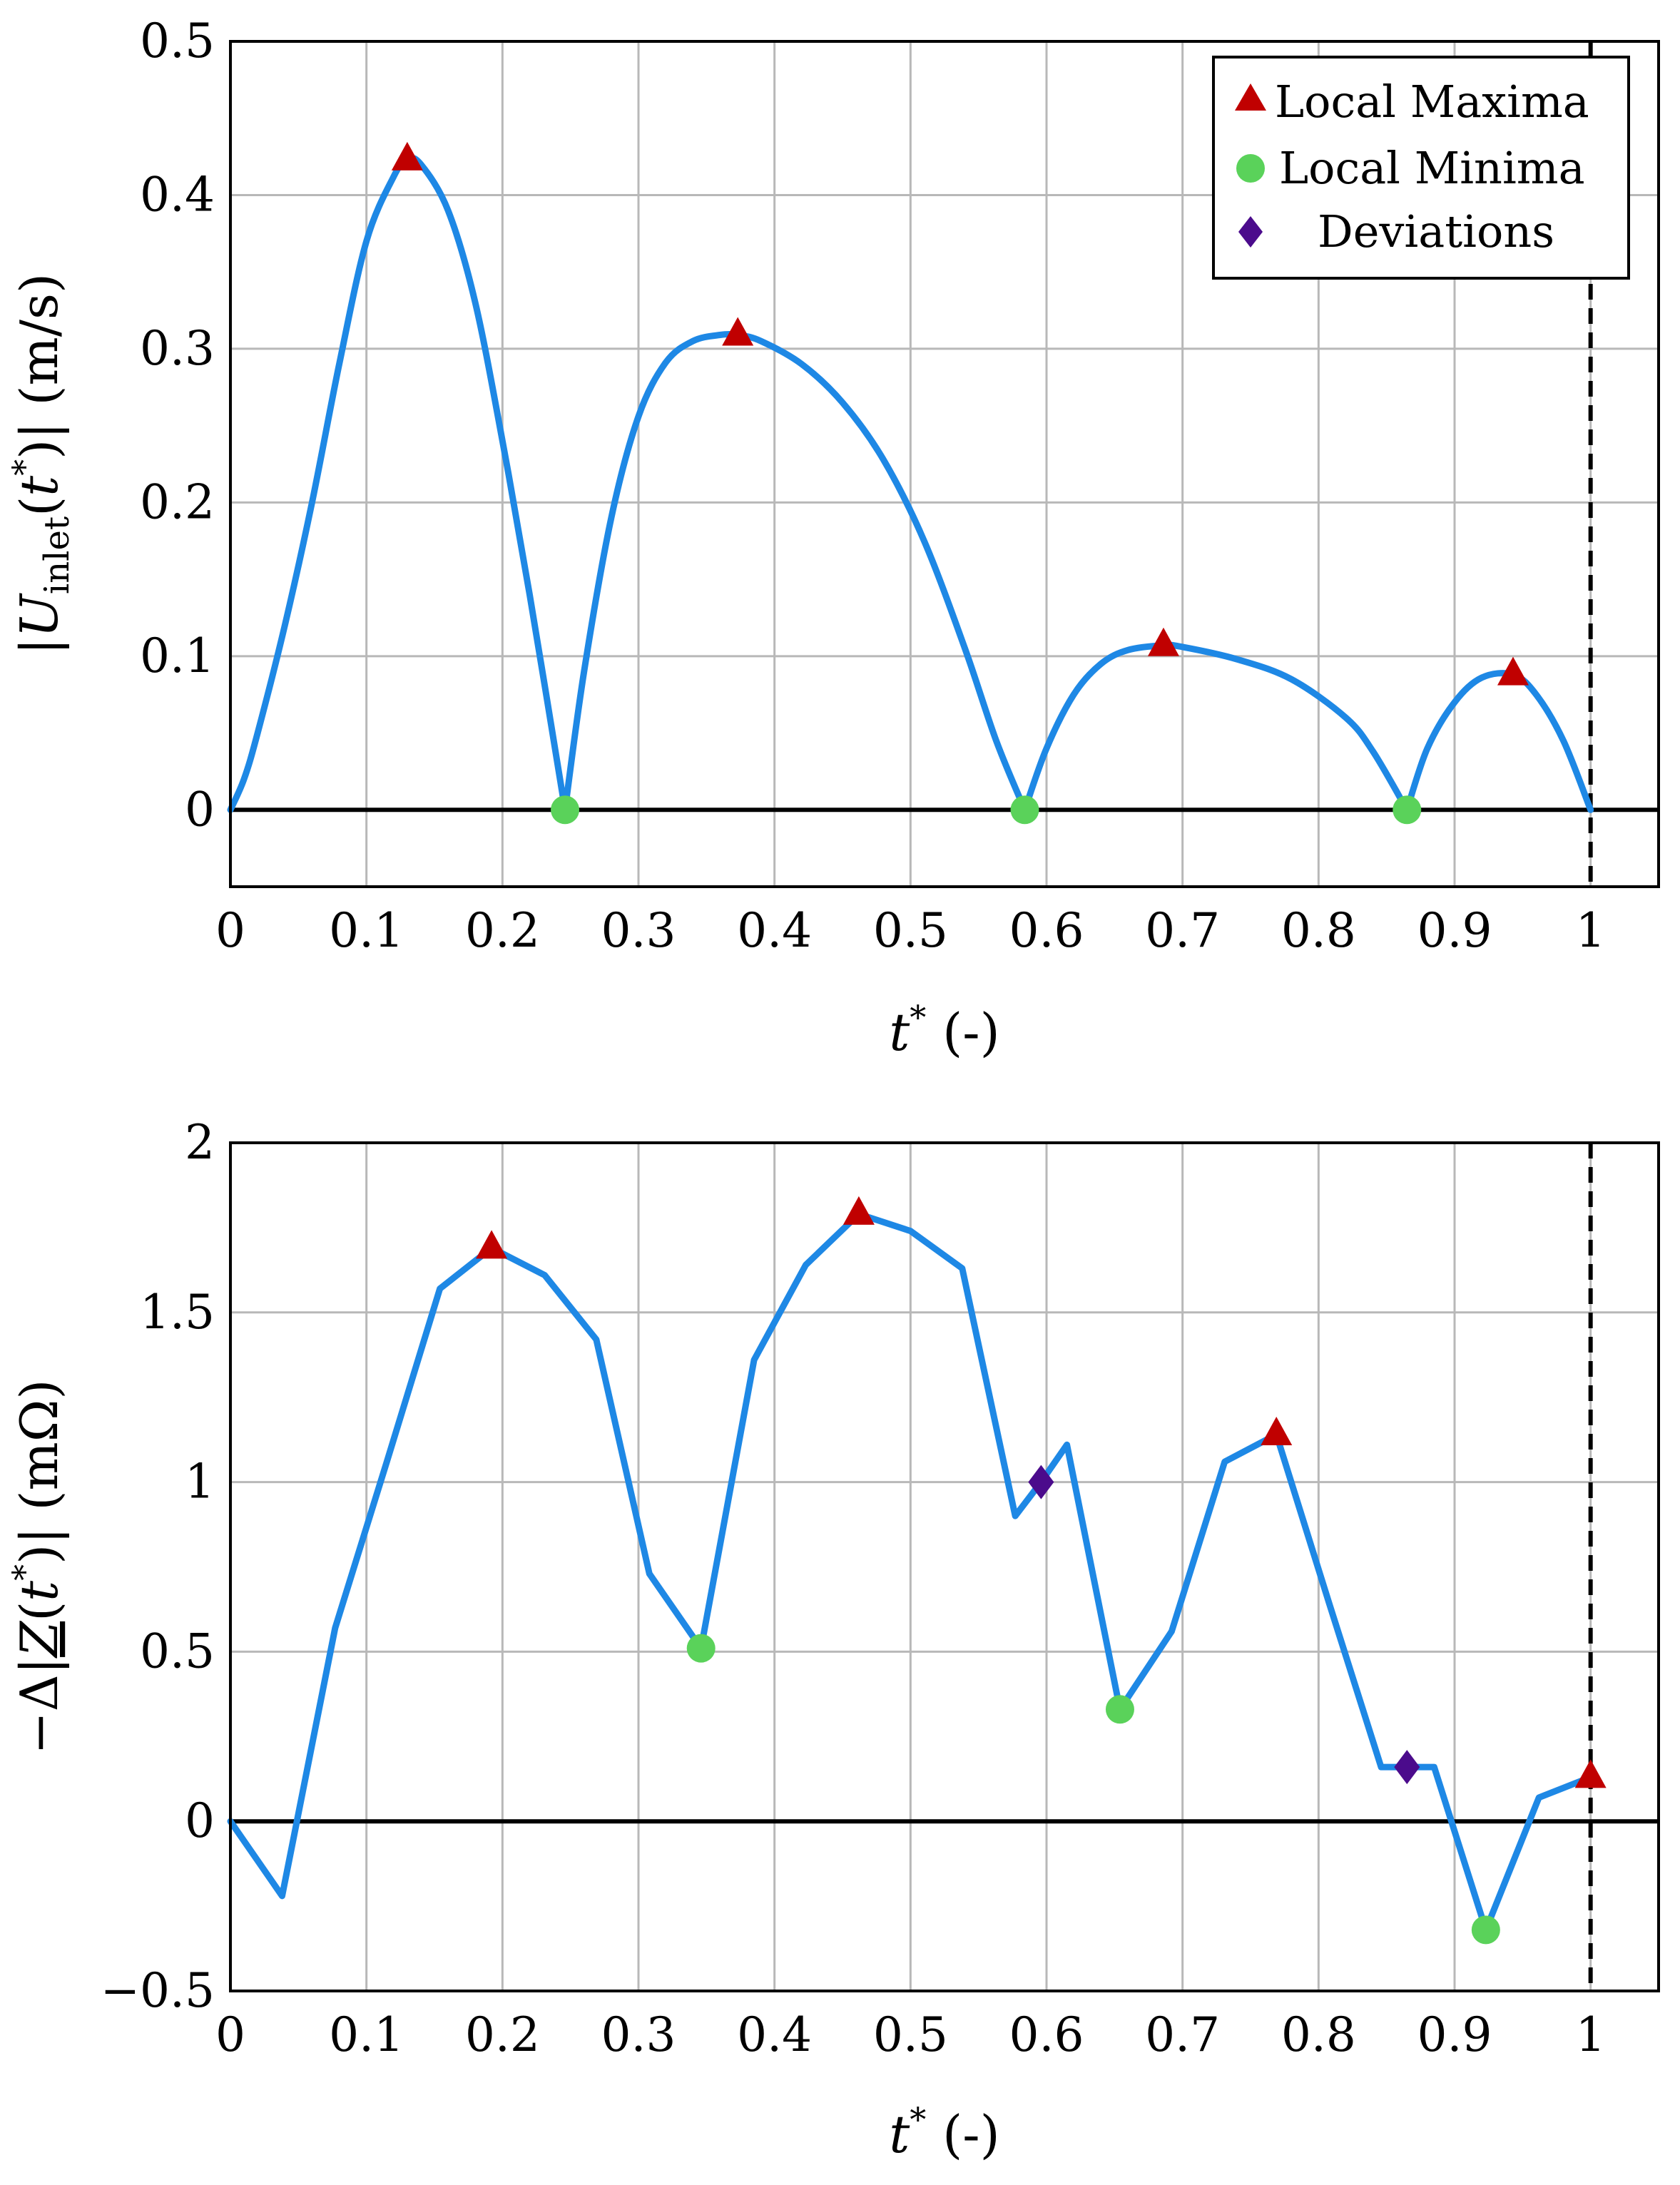 The height and width of the screenshot is (2185, 1680). Describe the element at coordinates (1250, 97) in the screenshot. I see `legend-triangle-marker` at that location.